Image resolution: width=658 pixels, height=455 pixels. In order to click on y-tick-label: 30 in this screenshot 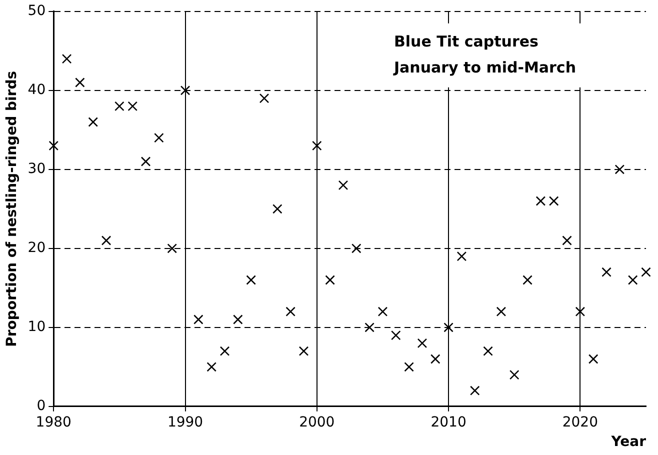, I will do `click(37, 169)`.